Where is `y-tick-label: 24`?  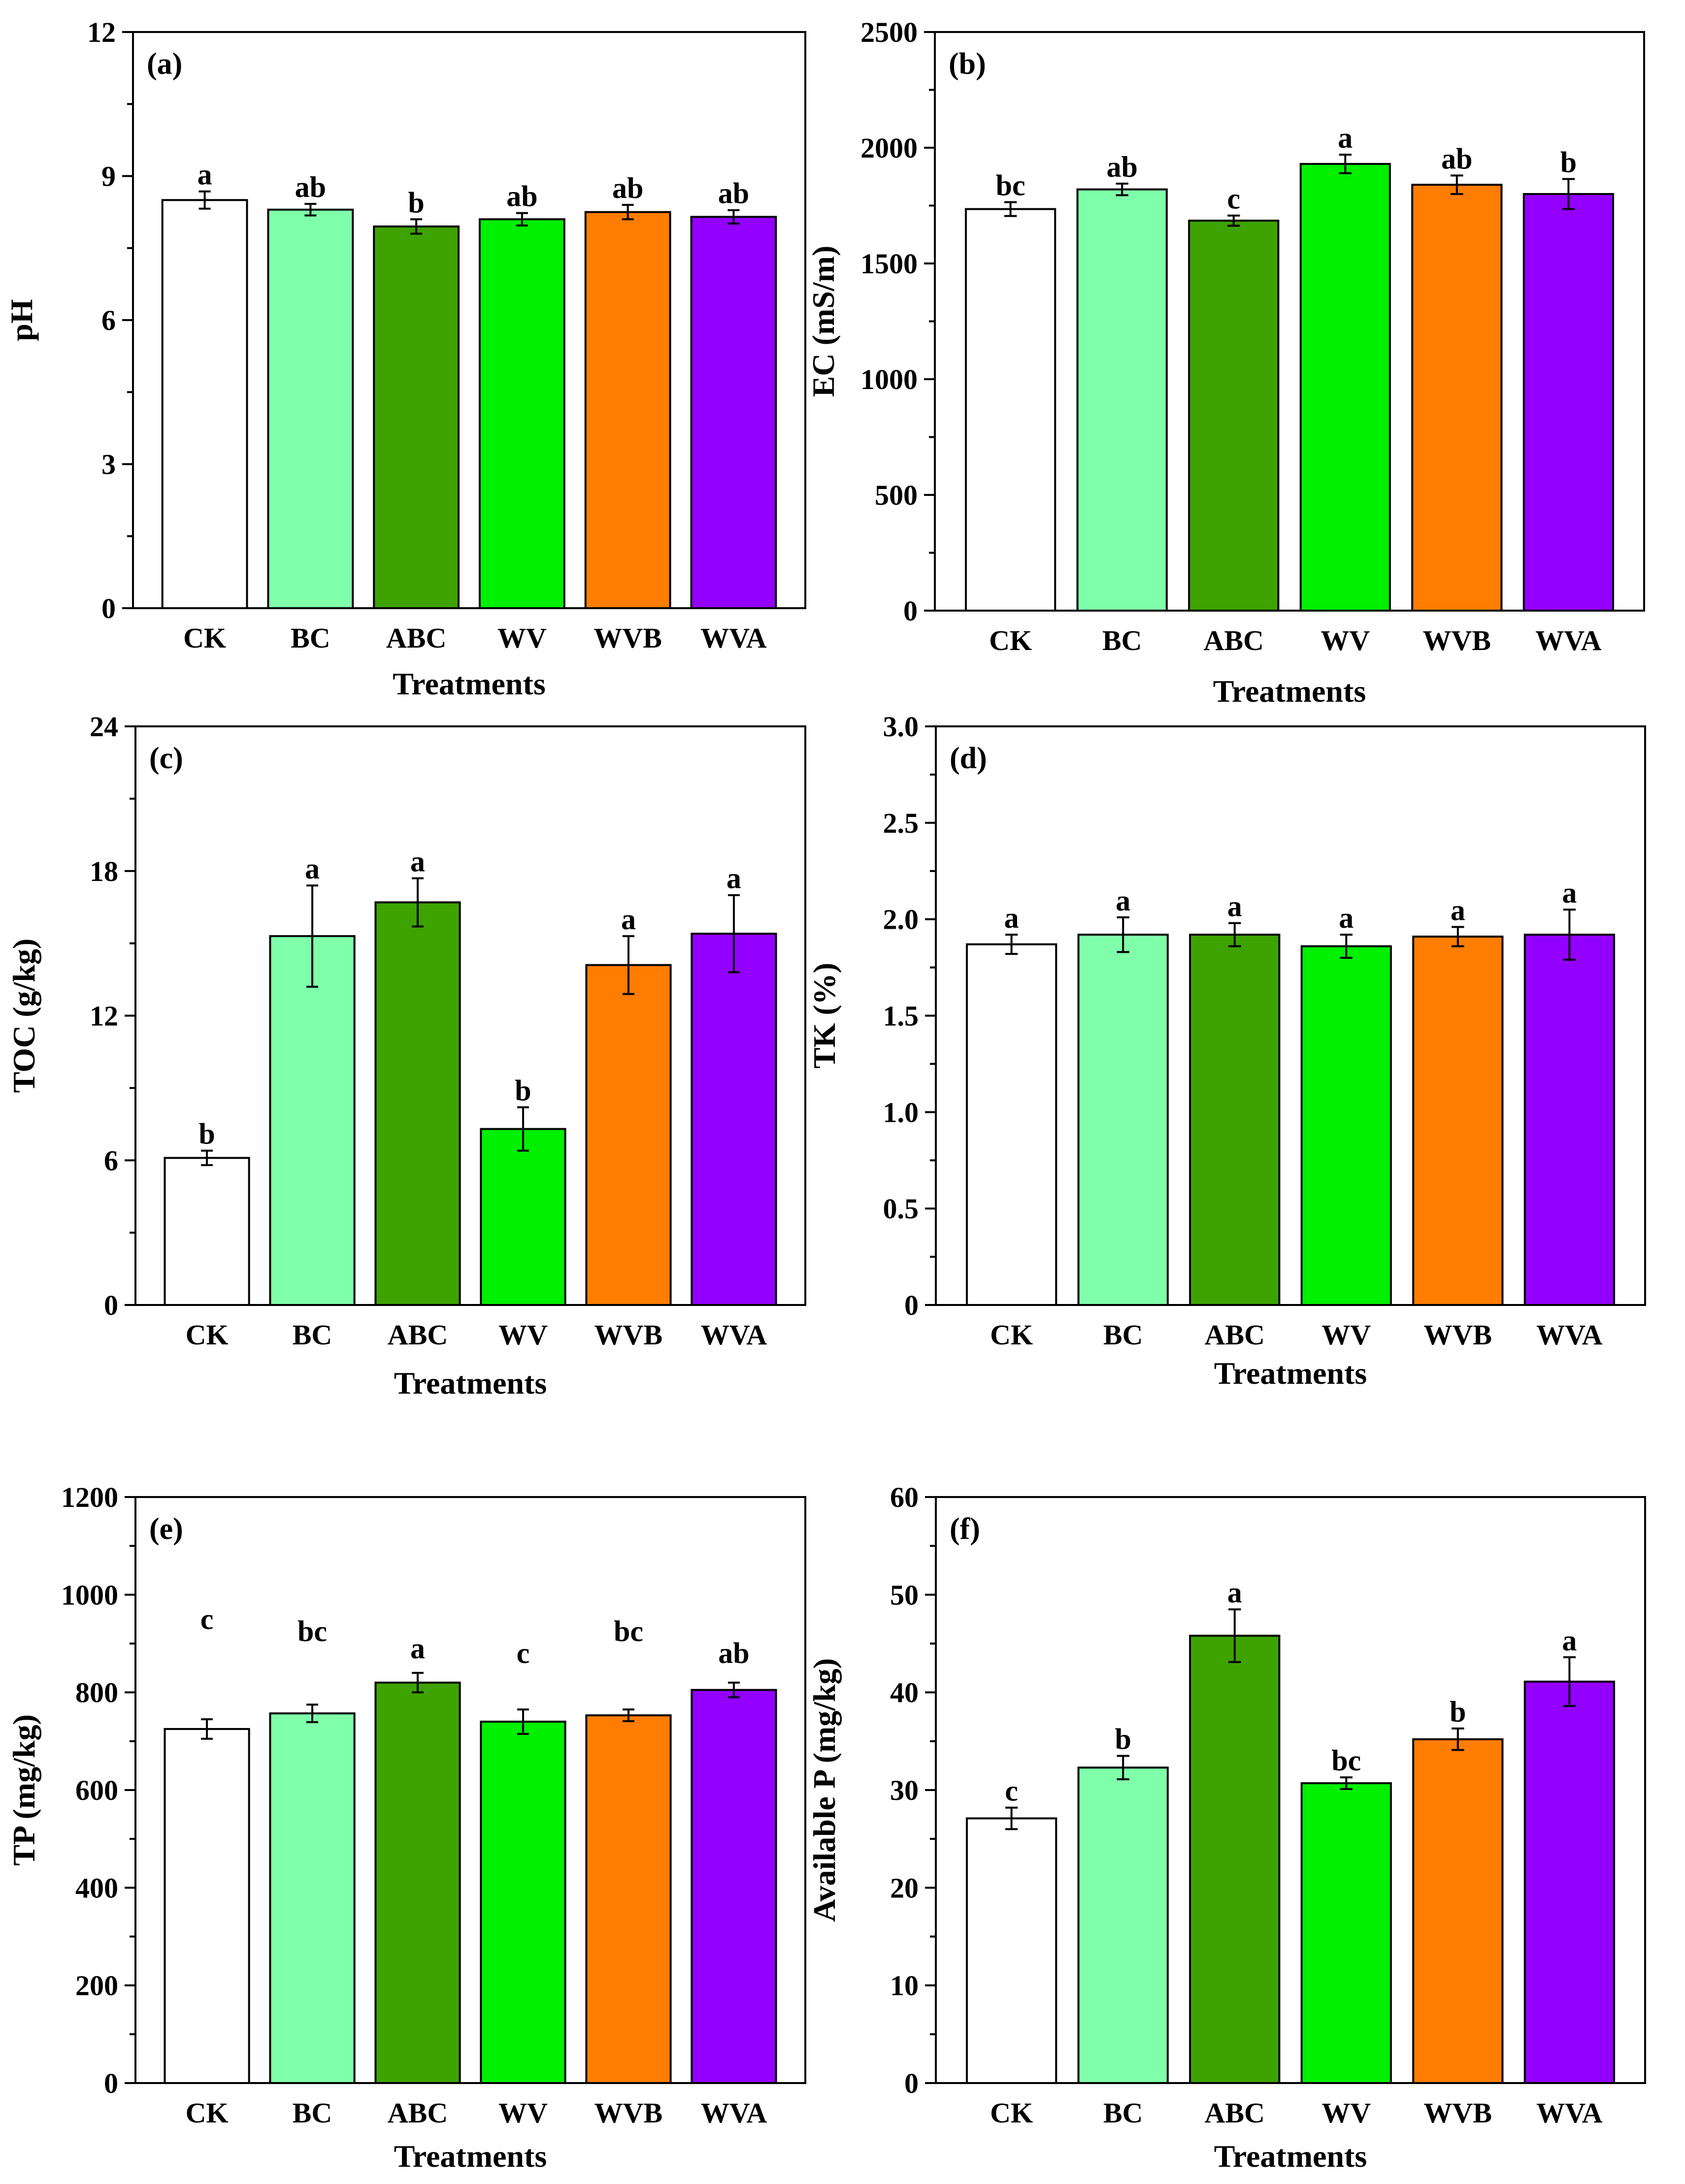
y-tick-label: 24 is located at coordinates (104, 727).